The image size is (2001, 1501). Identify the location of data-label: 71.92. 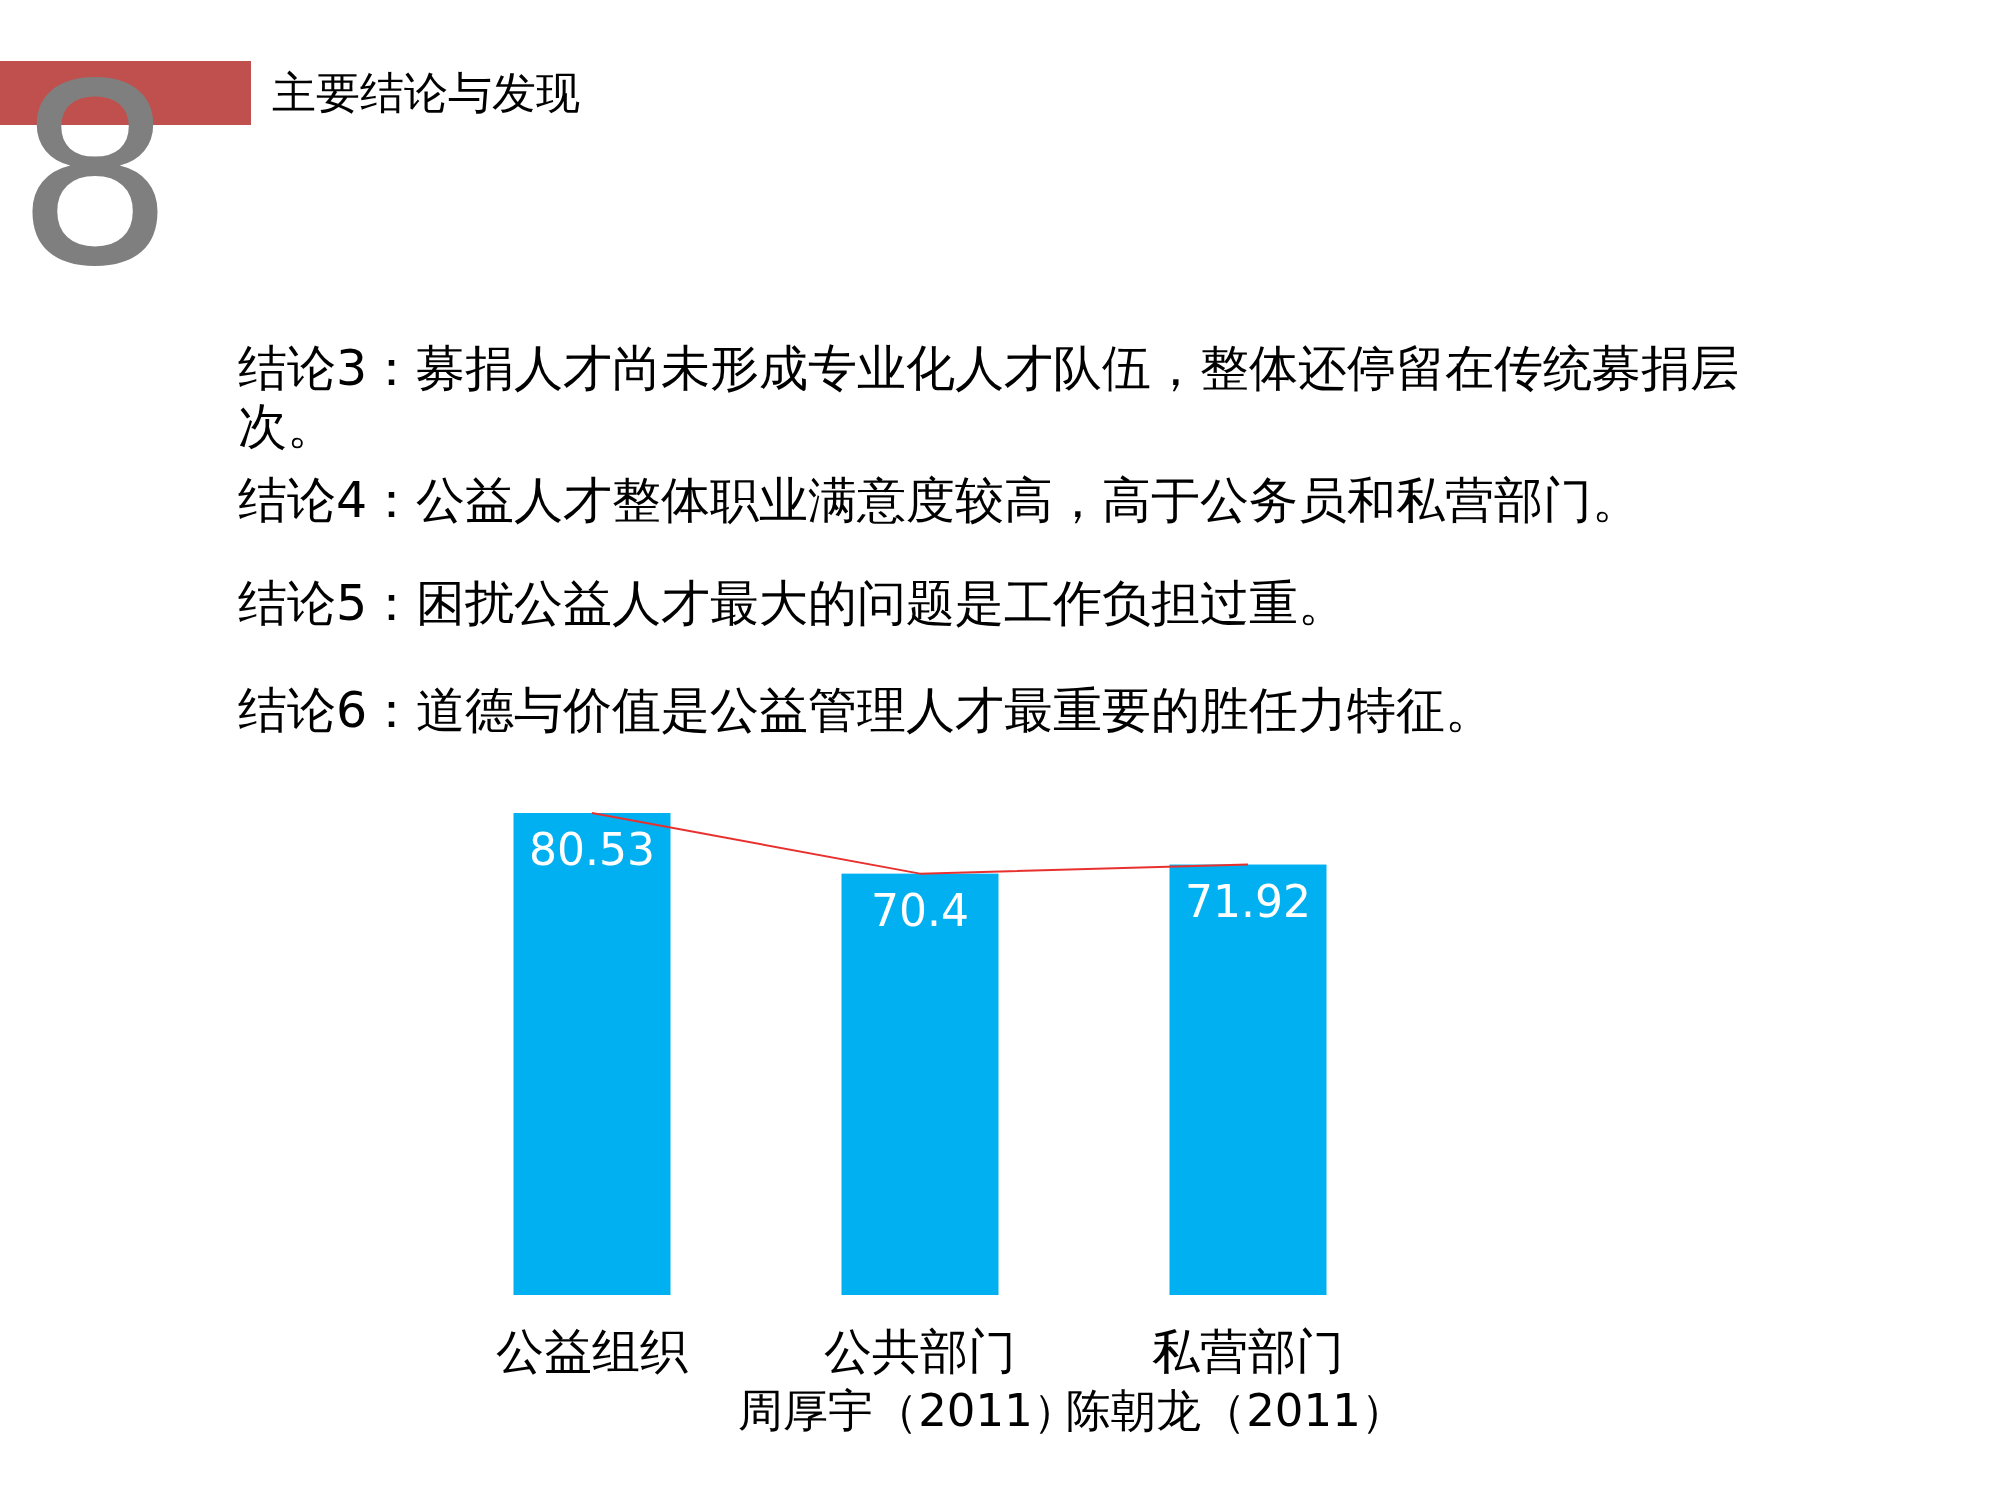
(1248, 901).